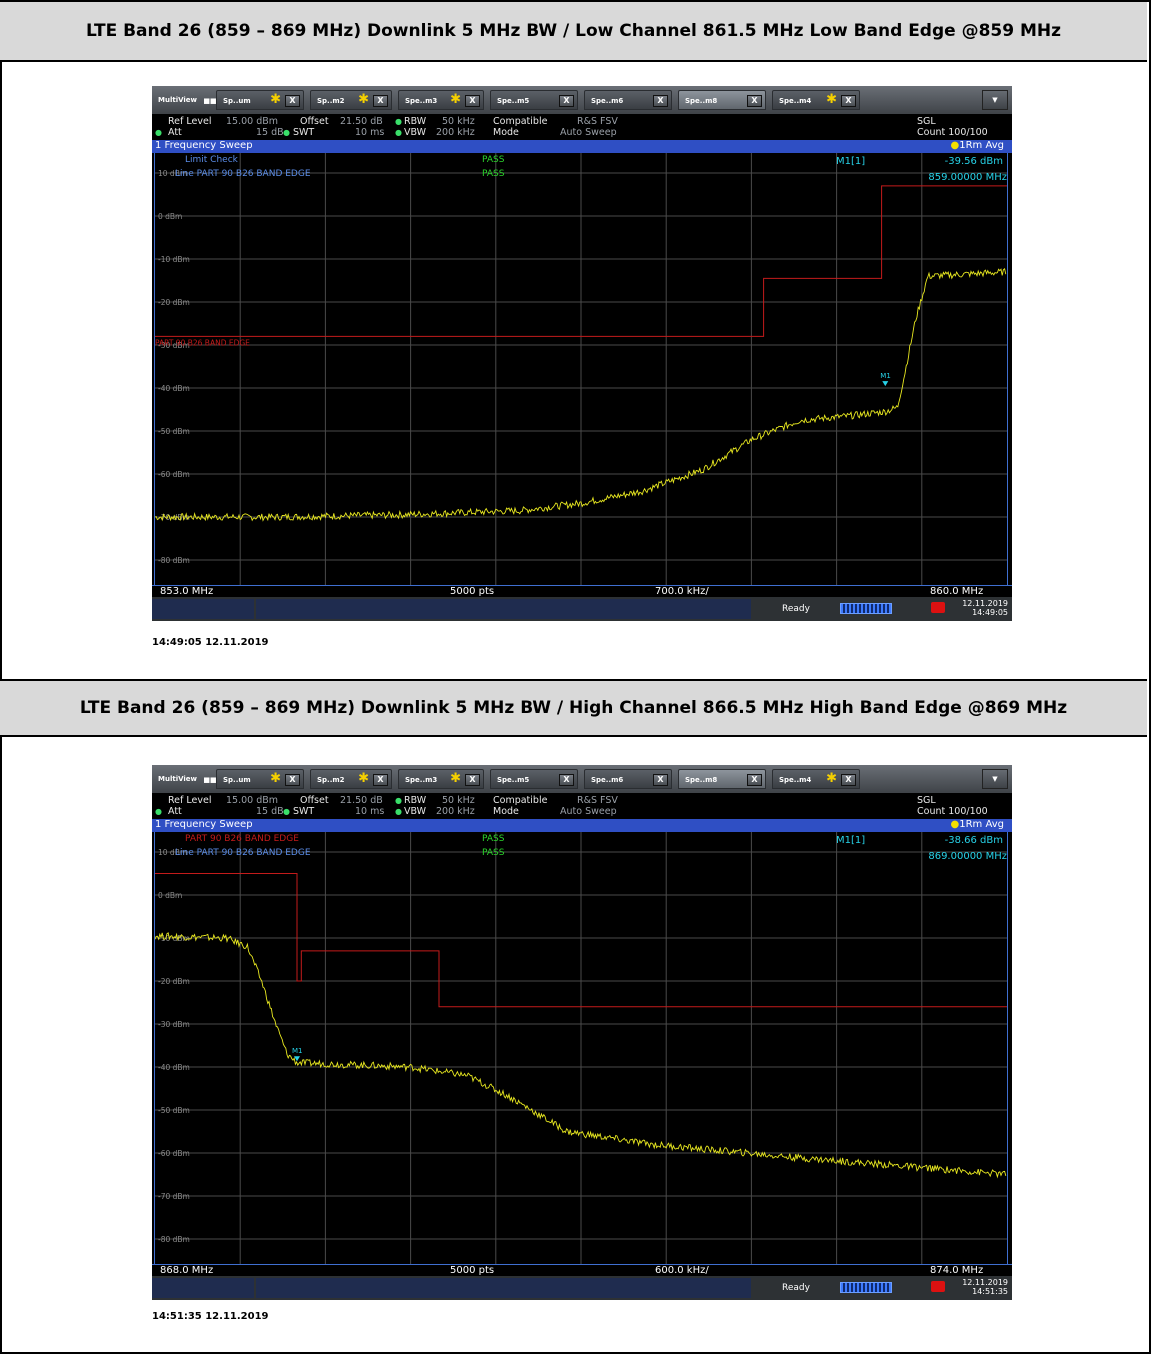 The height and width of the screenshot is (1354, 1151). I want to click on tab-label: Spe..m6, so click(607, 780).